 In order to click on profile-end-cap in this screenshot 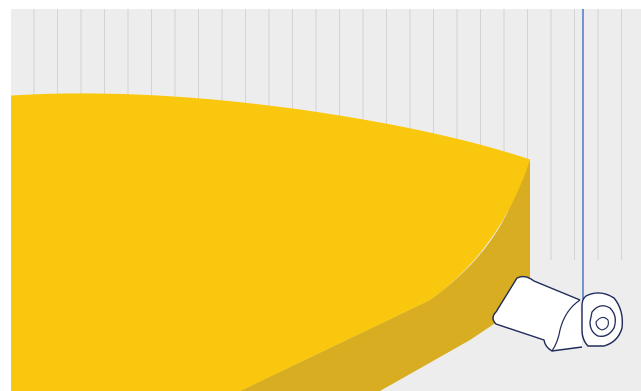, I will do `click(602, 319)`.